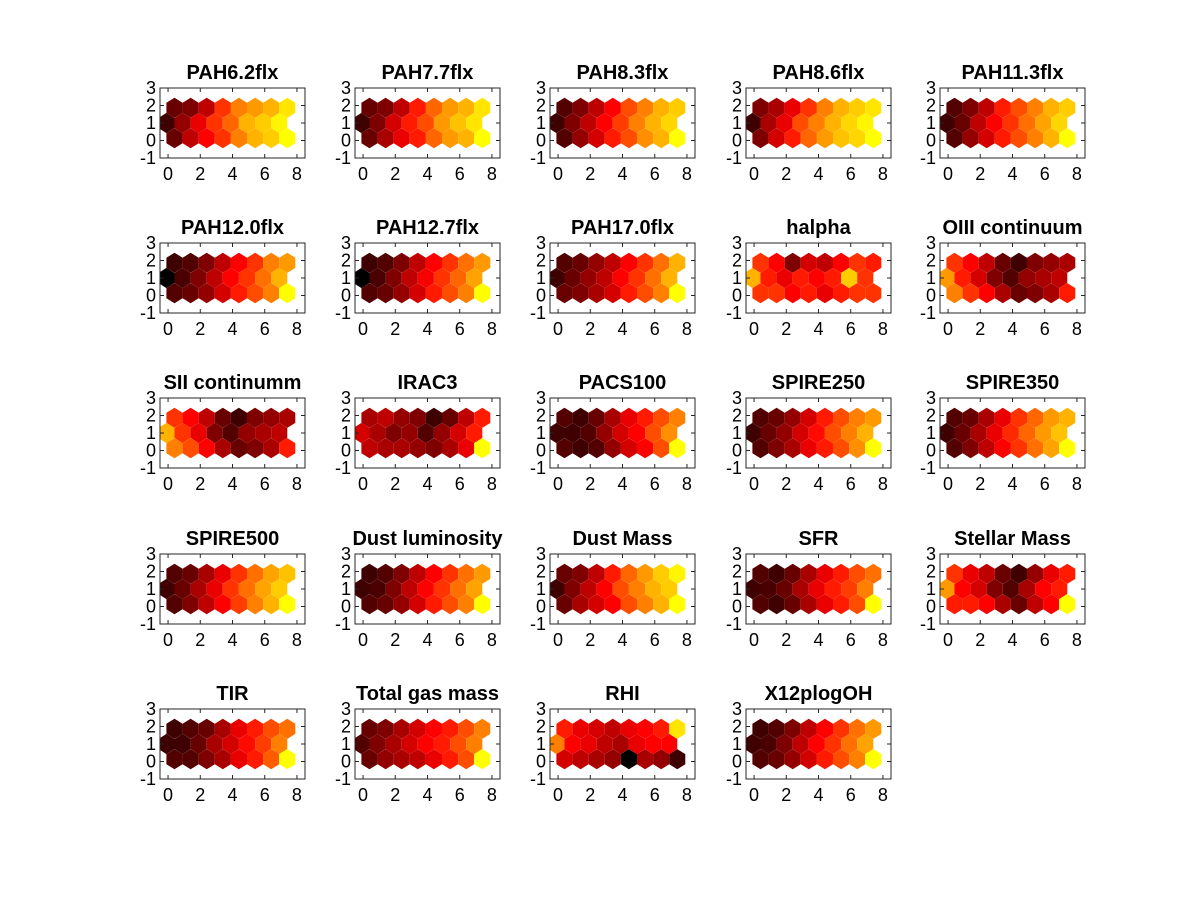 The width and height of the screenshot is (1200, 900). I want to click on panel-title: X12plogOH, so click(819, 694).